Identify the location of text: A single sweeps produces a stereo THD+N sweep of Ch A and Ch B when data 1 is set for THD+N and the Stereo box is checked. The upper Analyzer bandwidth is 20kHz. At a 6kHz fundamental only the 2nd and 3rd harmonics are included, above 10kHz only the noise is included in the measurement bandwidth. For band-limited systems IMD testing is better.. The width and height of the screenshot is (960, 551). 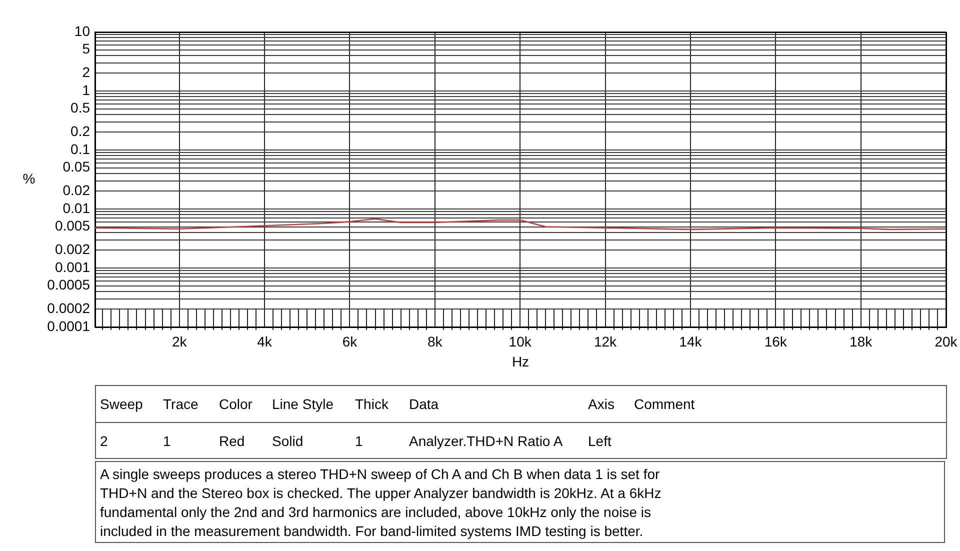
(380, 503).